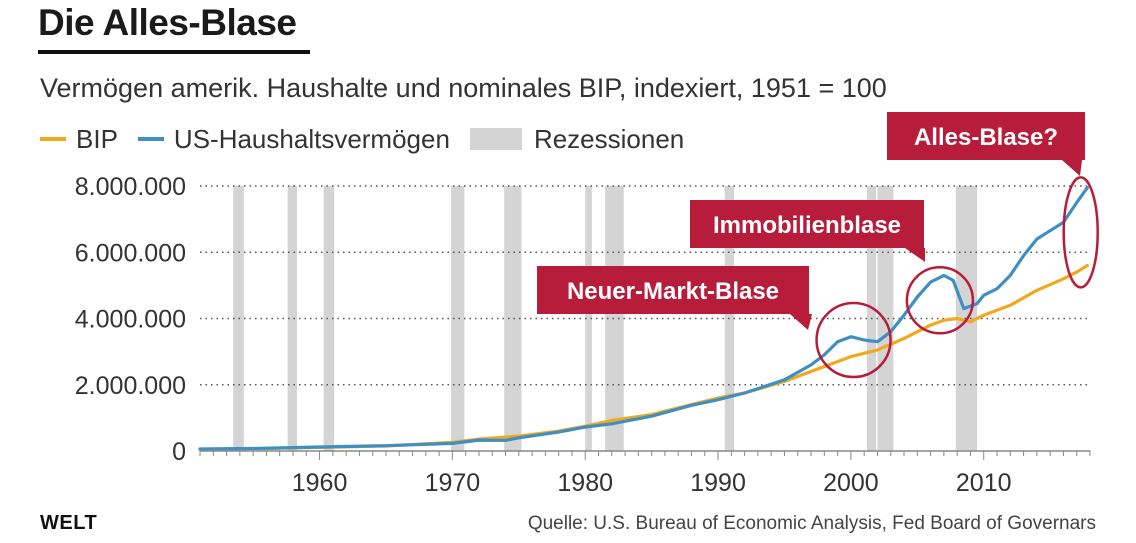 Image resolution: width=1136 pixels, height=543 pixels. What do you see at coordinates (984, 483) in the screenshot?
I see `x-tick-label: 2010` at bounding box center [984, 483].